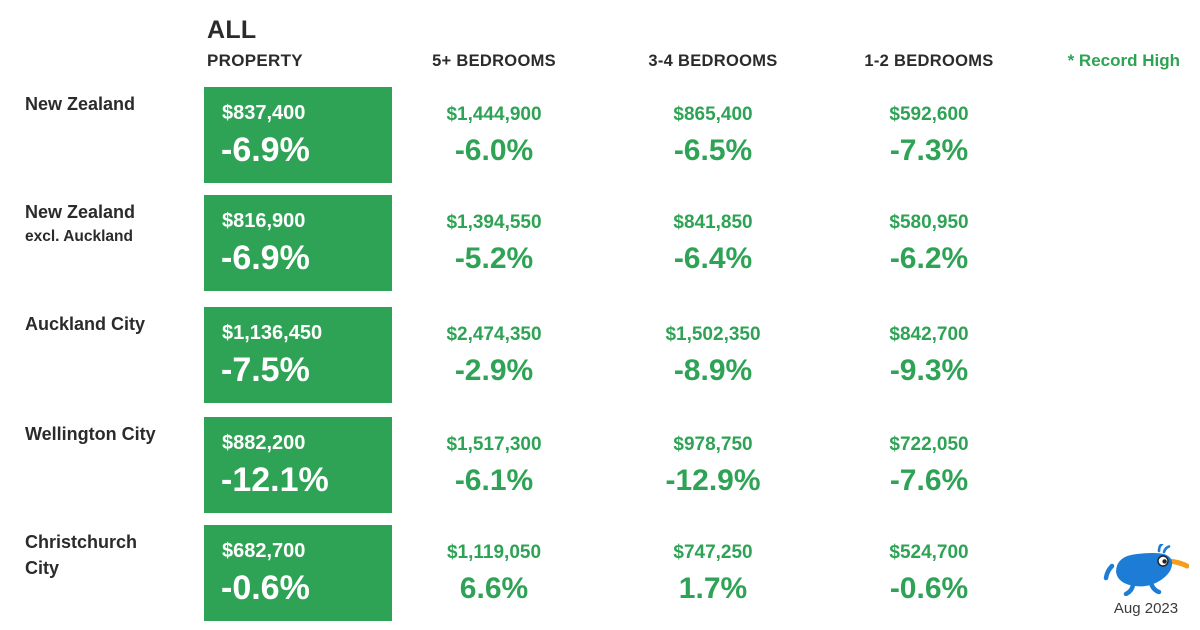 This screenshot has width=1200, height=630. I want to click on all-property-cell: $837,400 -6.9%, so click(298, 135).